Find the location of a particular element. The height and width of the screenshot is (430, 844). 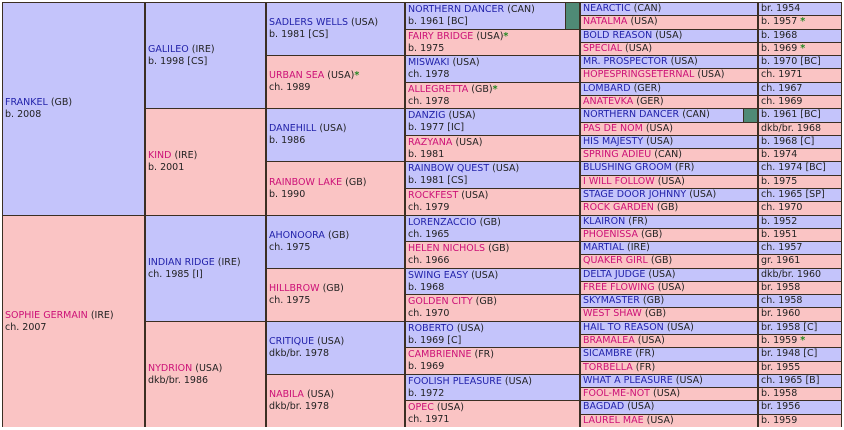

horse-name-link: NYDRION is located at coordinates (170, 368).